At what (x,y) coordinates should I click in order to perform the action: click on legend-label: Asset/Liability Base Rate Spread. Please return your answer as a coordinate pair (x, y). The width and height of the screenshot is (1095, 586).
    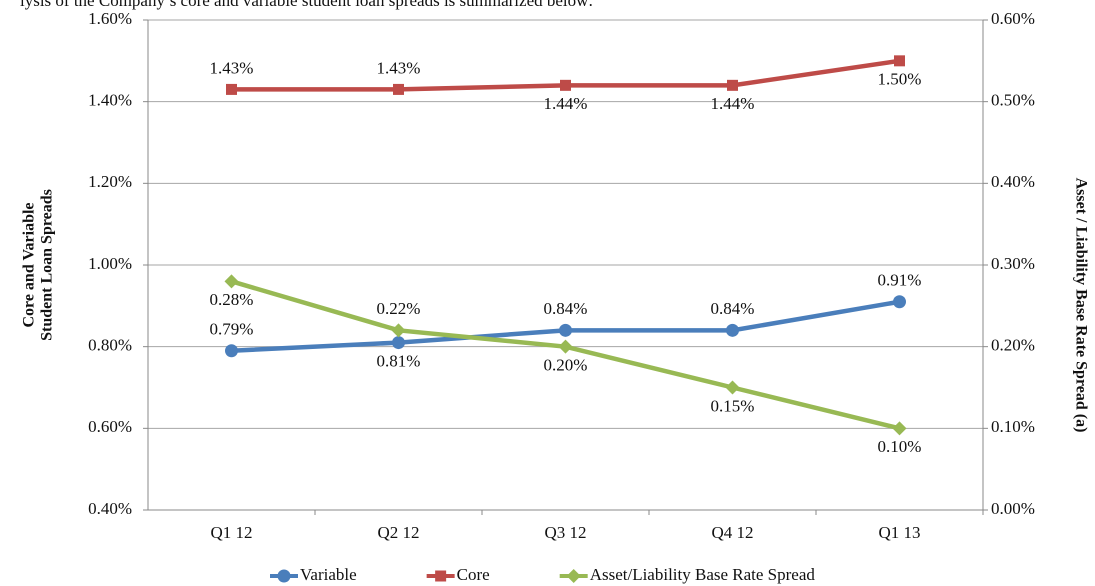
    Looking at the image, I should click on (703, 574).